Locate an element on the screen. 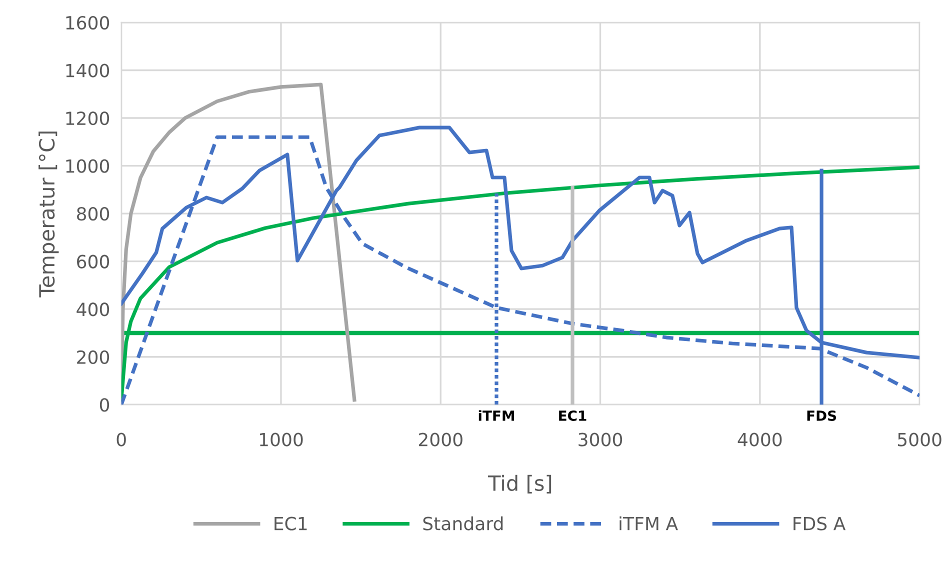 The image size is (948, 562). annotation: iTFM is located at coordinates (496, 415).